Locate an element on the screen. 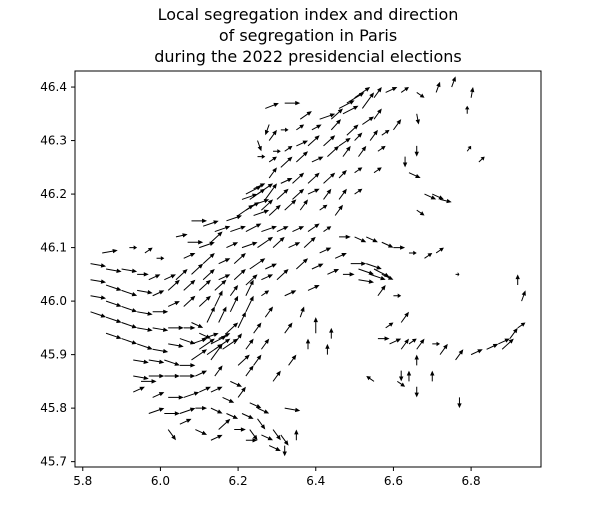 Image resolution: width=600 pixels, height=532 pixels. title-line-3: during the 2022 presidencial elections is located at coordinates (308, 56).